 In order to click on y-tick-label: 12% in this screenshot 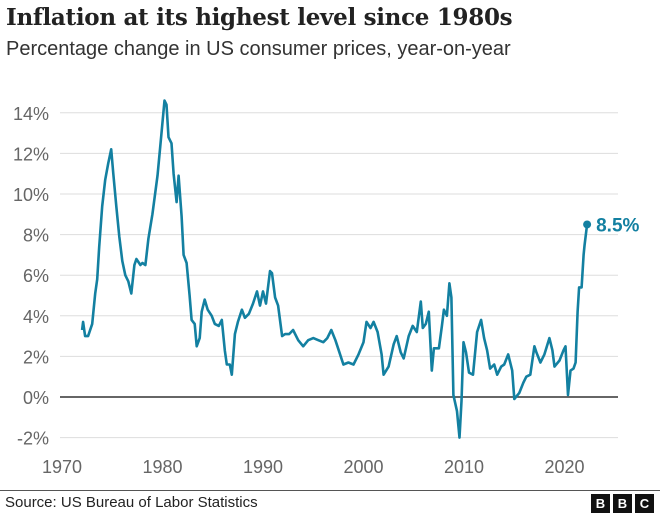, I will do `click(31, 154)`.